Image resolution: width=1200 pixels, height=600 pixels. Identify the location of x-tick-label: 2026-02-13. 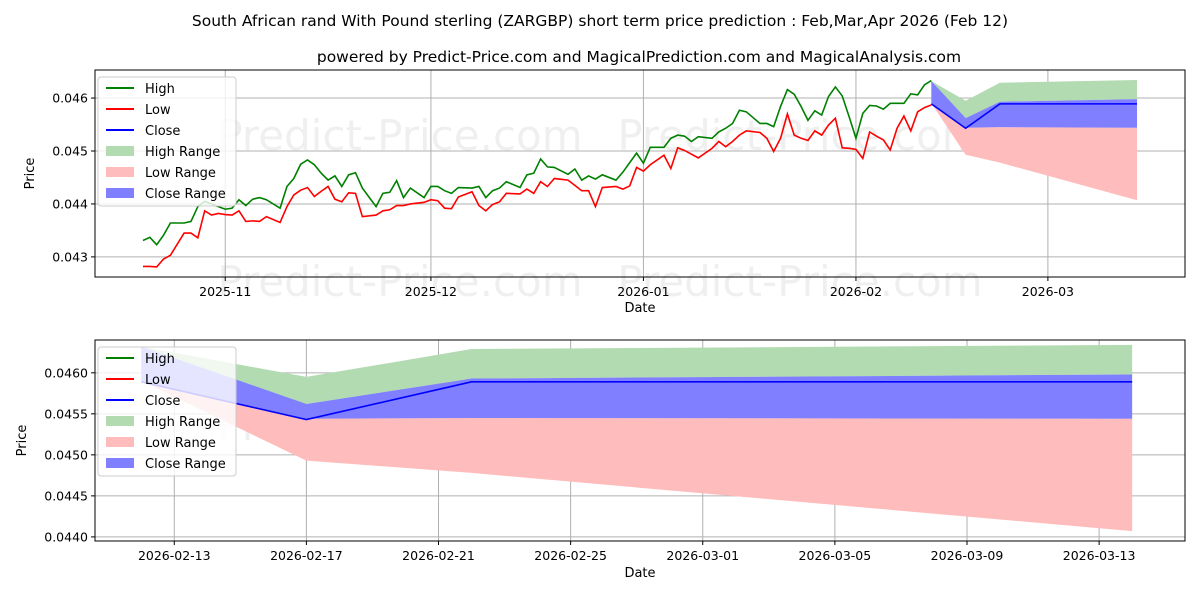
(174, 555).